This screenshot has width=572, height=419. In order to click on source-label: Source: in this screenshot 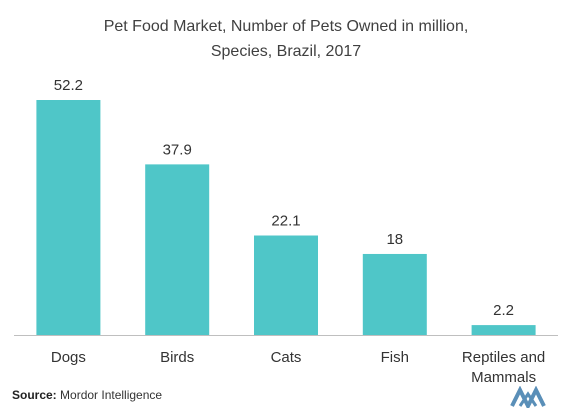, I will do `click(34, 395)`.